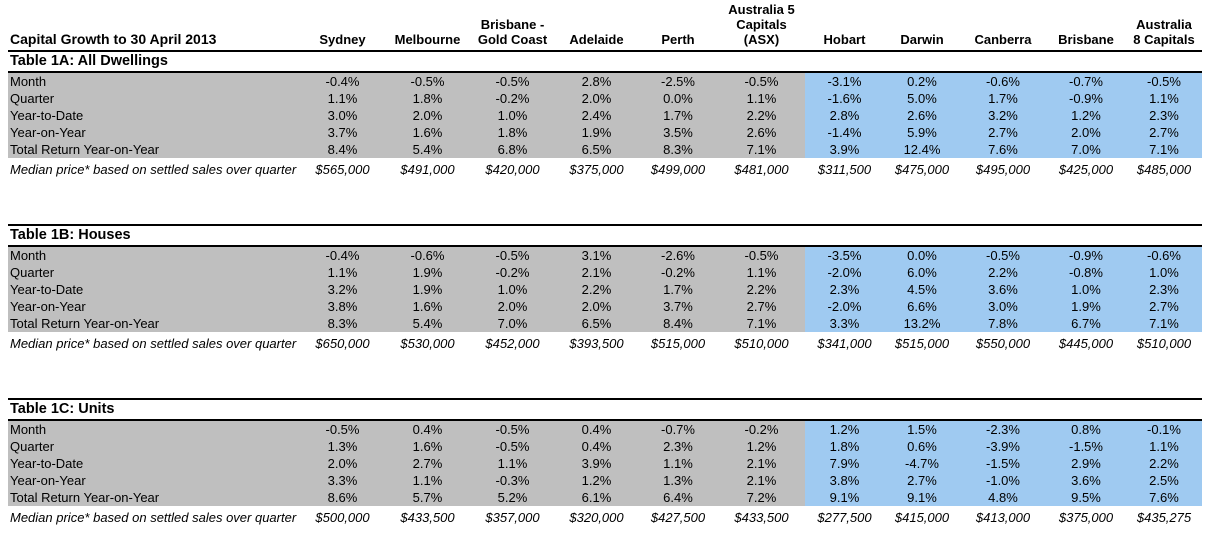 Image resolution: width=1210 pixels, height=541 pixels. I want to click on growth-cell: 8.3%, so click(678, 149).